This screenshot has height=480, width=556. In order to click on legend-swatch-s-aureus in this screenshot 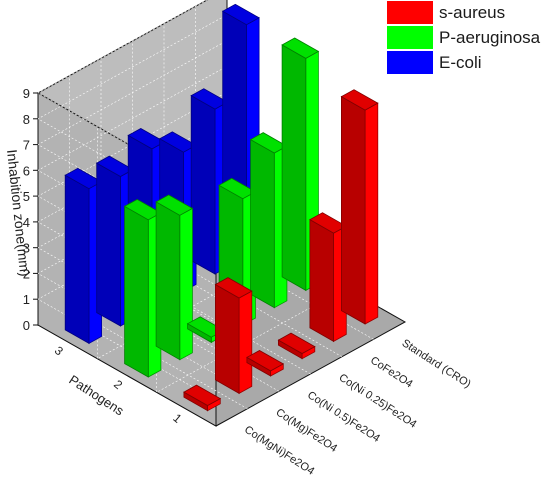, I will do `click(410, 12)`.